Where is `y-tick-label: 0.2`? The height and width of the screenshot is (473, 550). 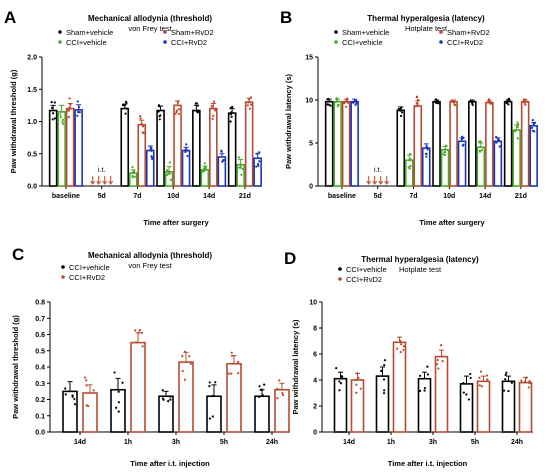 y-tick-label: 0.2 is located at coordinates (40, 400).